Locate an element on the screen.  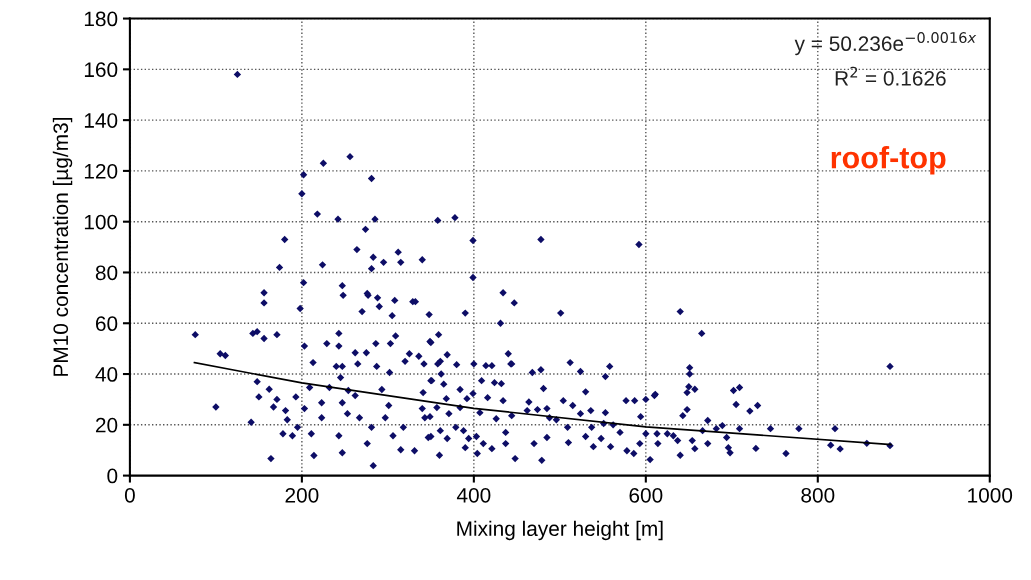
y-tick-label: 20 is located at coordinates (106, 425).